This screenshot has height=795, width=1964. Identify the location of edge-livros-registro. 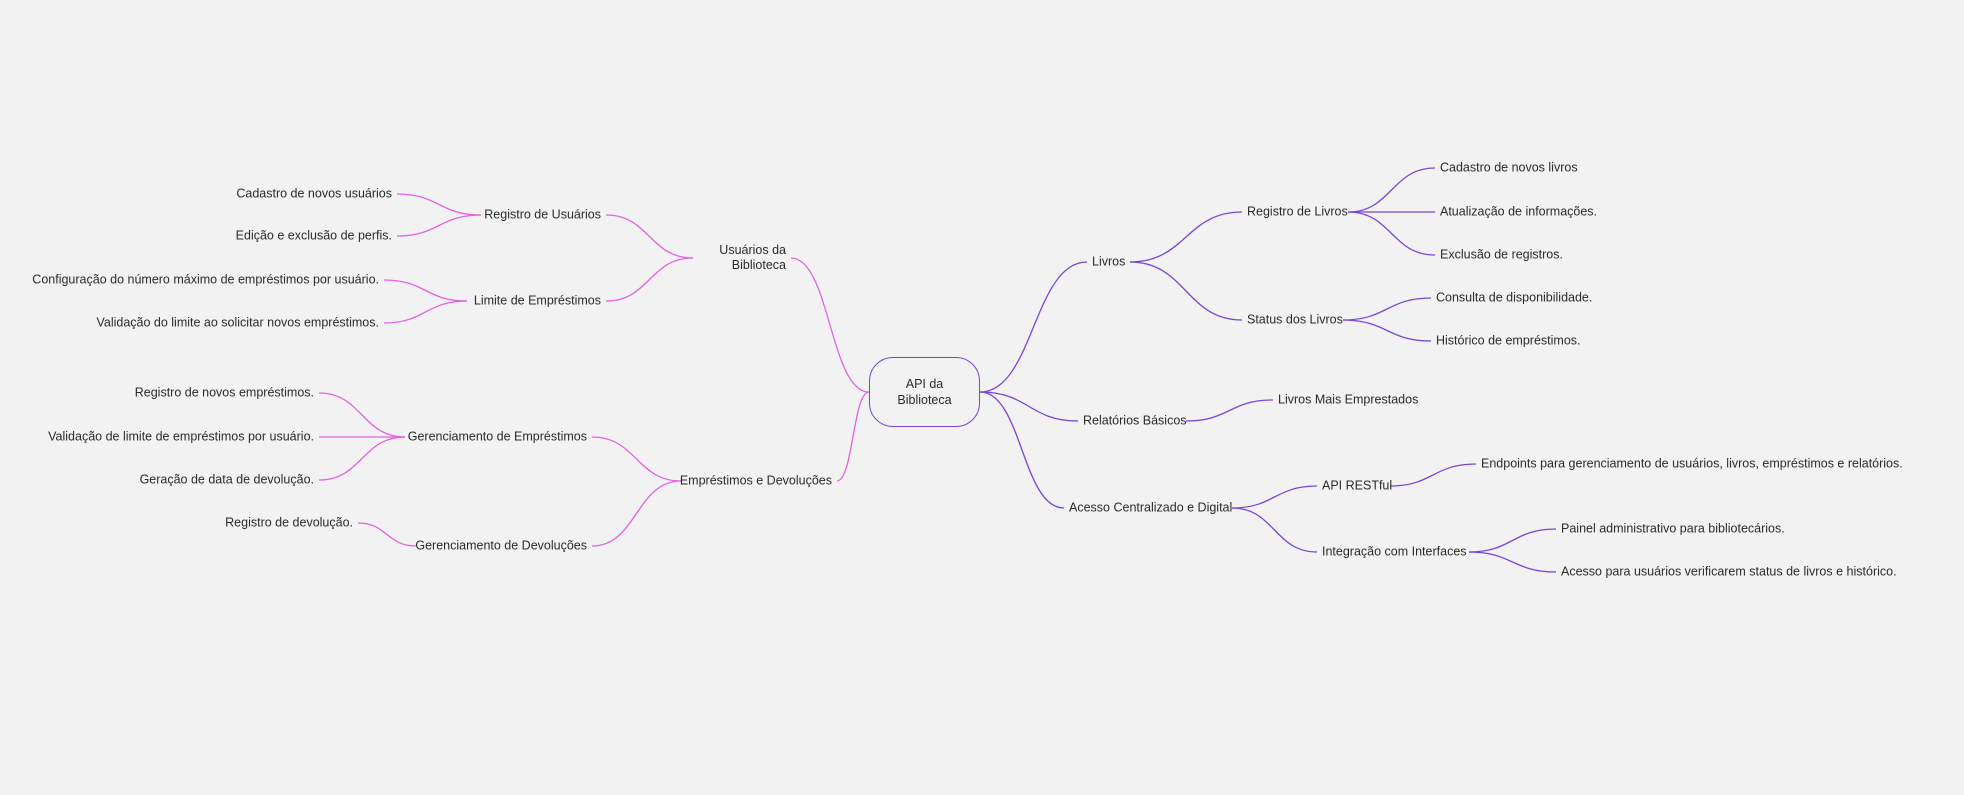
(1186, 237).